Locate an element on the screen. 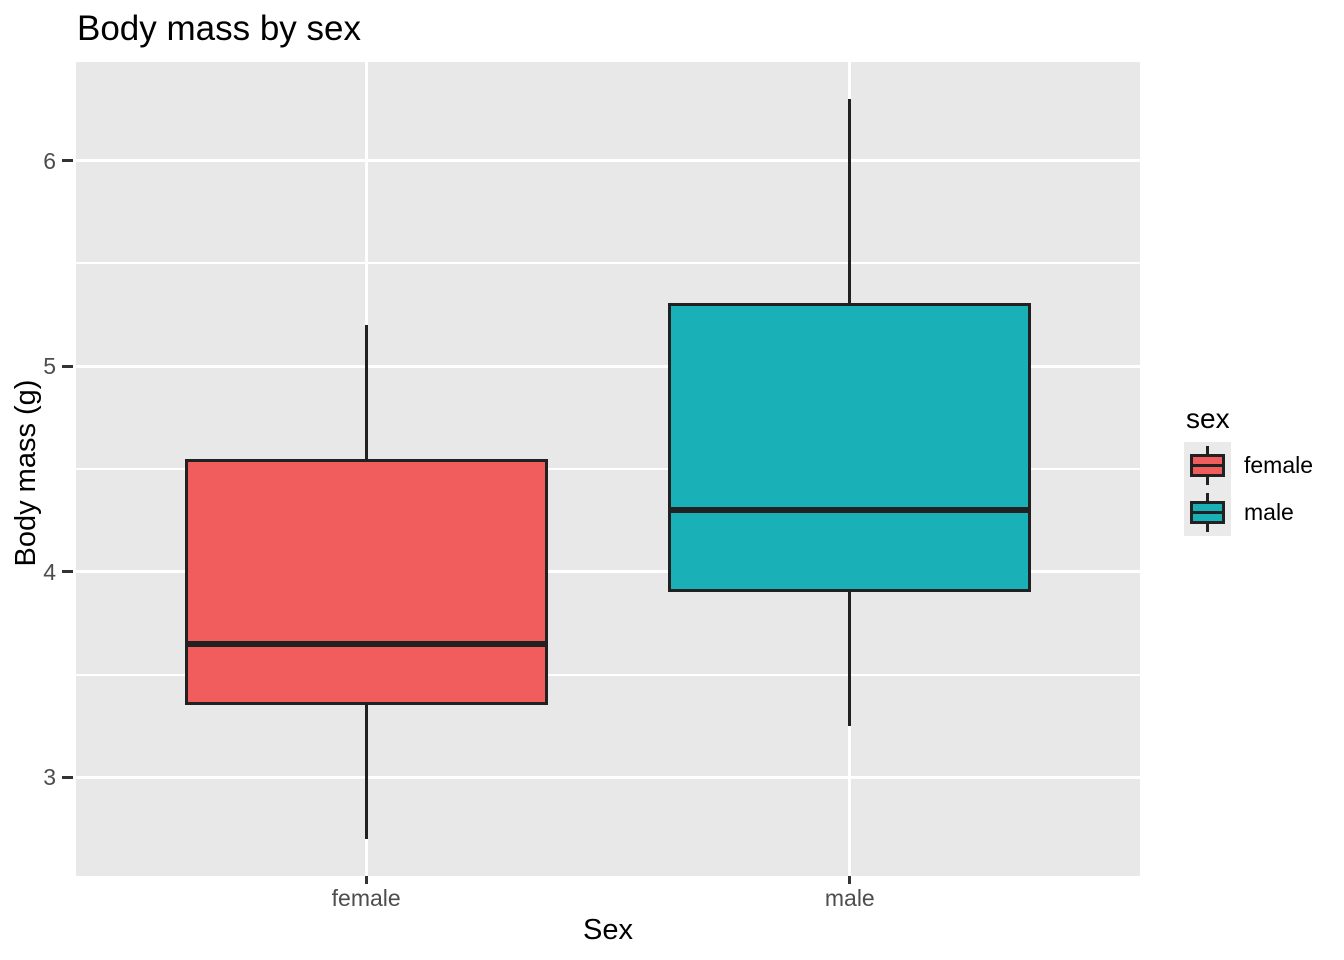 This screenshot has width=1344, height=960. y-axis-title: Body mass (g) is located at coordinates (26, 473).